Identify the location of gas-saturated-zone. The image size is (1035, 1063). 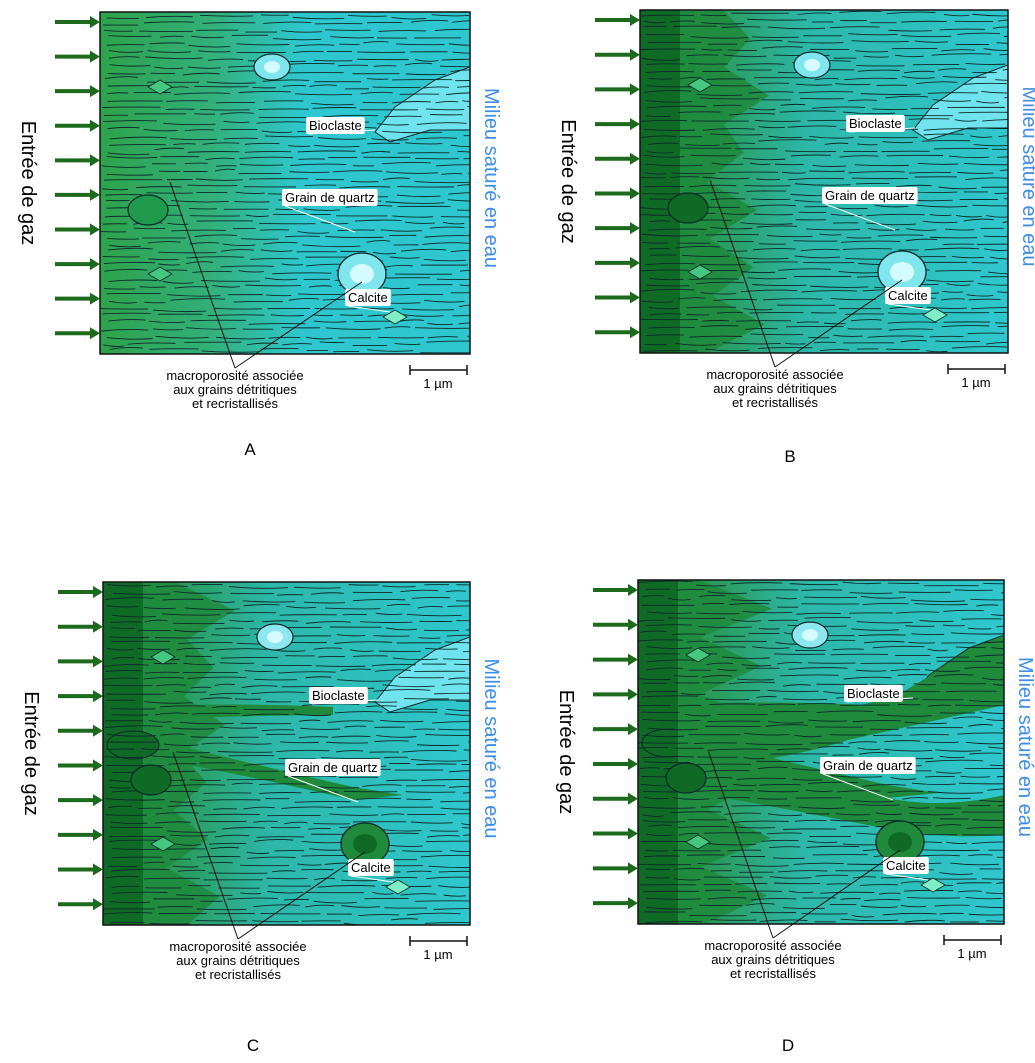
(660, 181).